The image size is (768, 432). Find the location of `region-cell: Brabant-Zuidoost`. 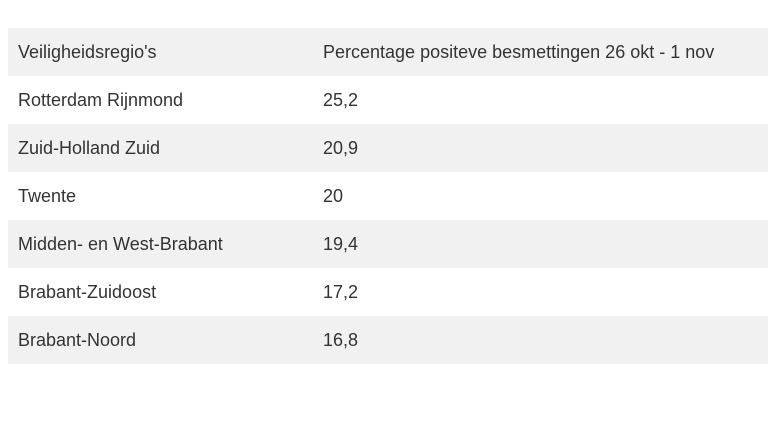

region-cell: Brabant-Zuidoost is located at coordinates (87, 292).